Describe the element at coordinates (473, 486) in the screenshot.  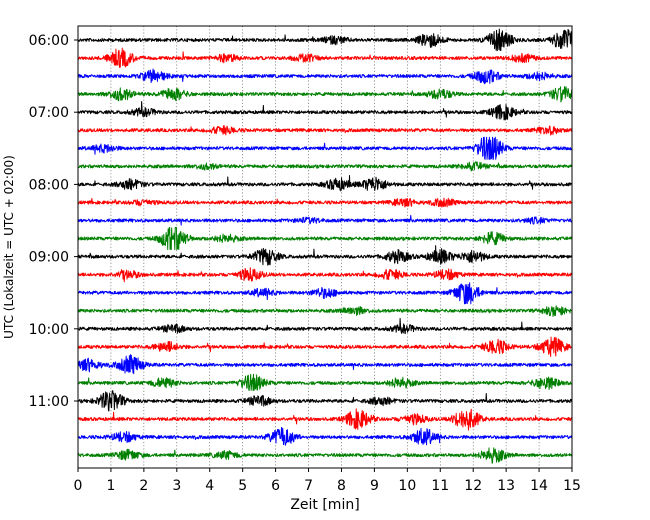
I see `x-tick-label: 12` at that location.